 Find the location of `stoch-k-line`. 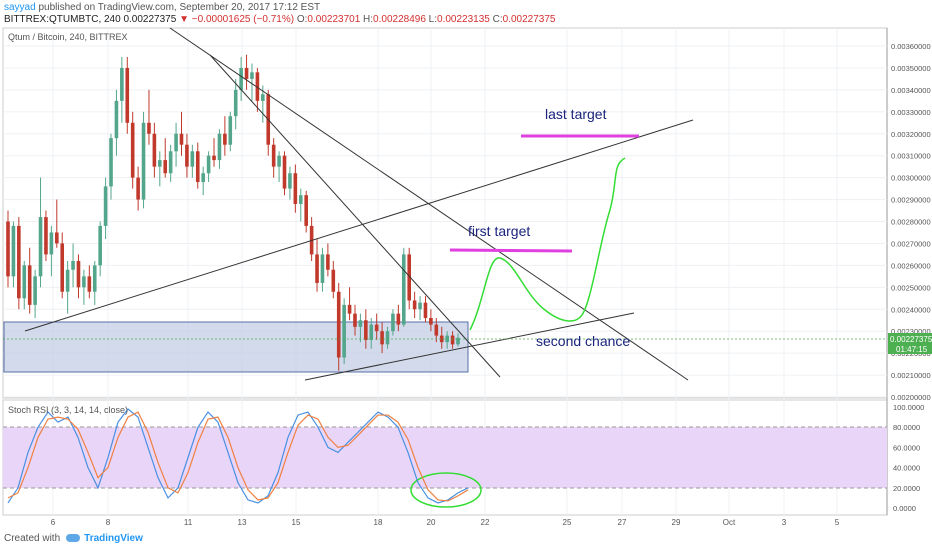

stoch-k-line is located at coordinates (238, 456).